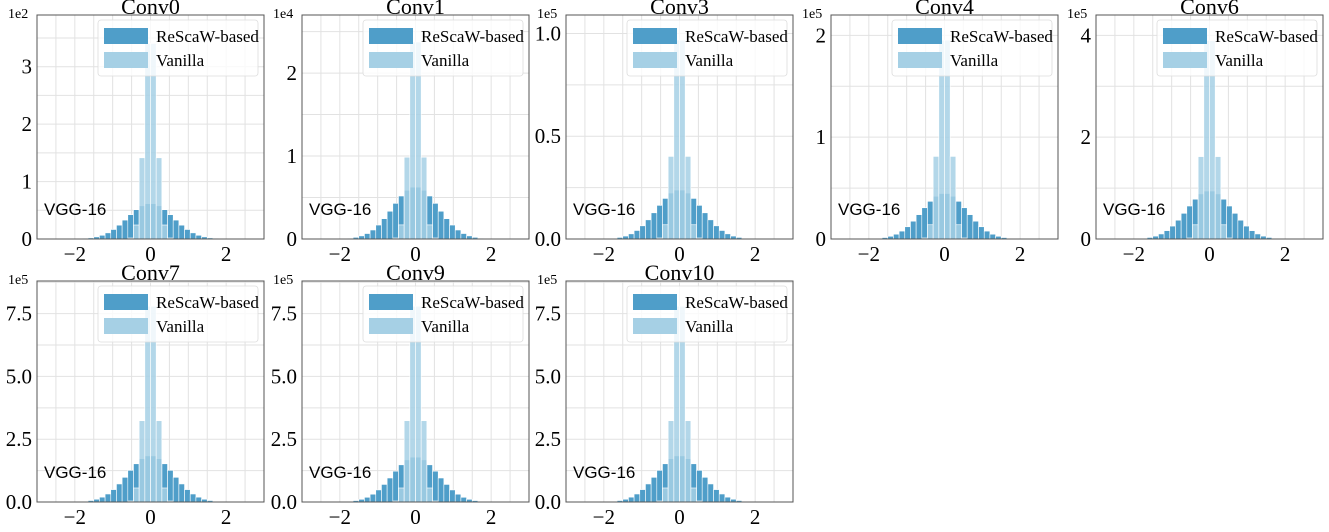 This screenshot has height=532, width=1329. Describe the element at coordinates (548, 136) in the screenshot. I see `y-tick-label: 0.5` at that location.